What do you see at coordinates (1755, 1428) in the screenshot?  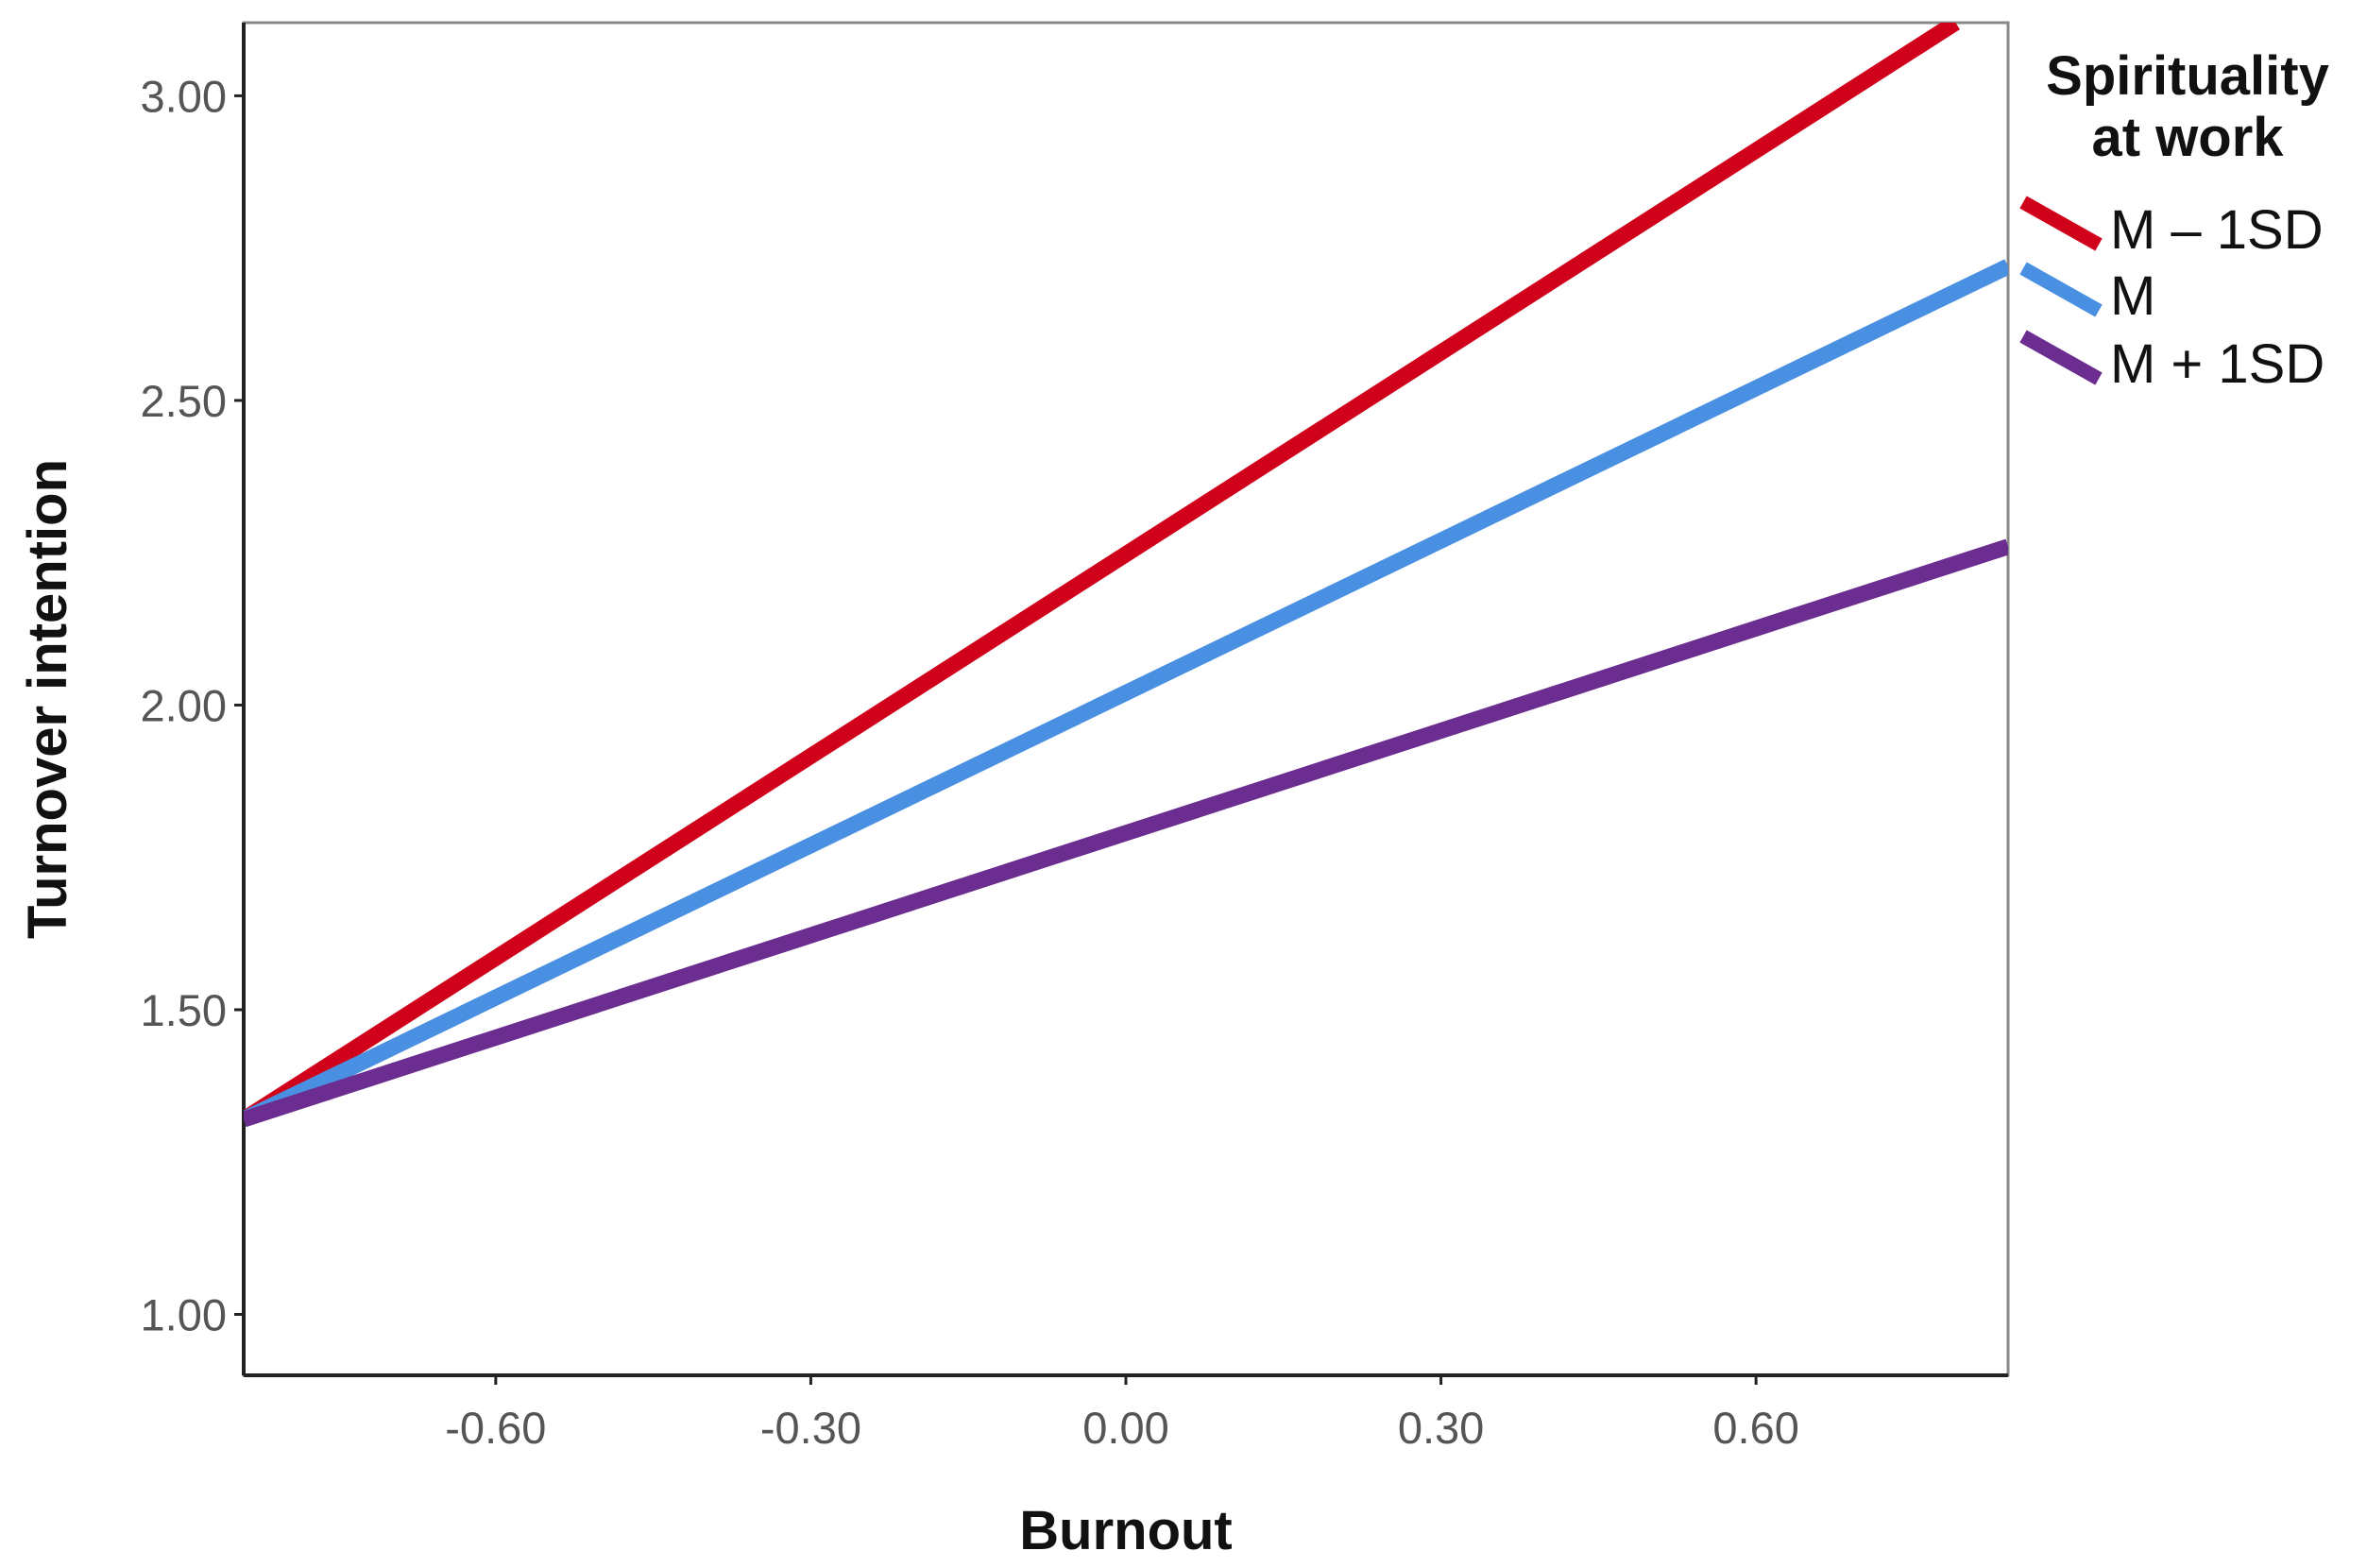 I see `x-tick-label: 0.60` at bounding box center [1755, 1428].